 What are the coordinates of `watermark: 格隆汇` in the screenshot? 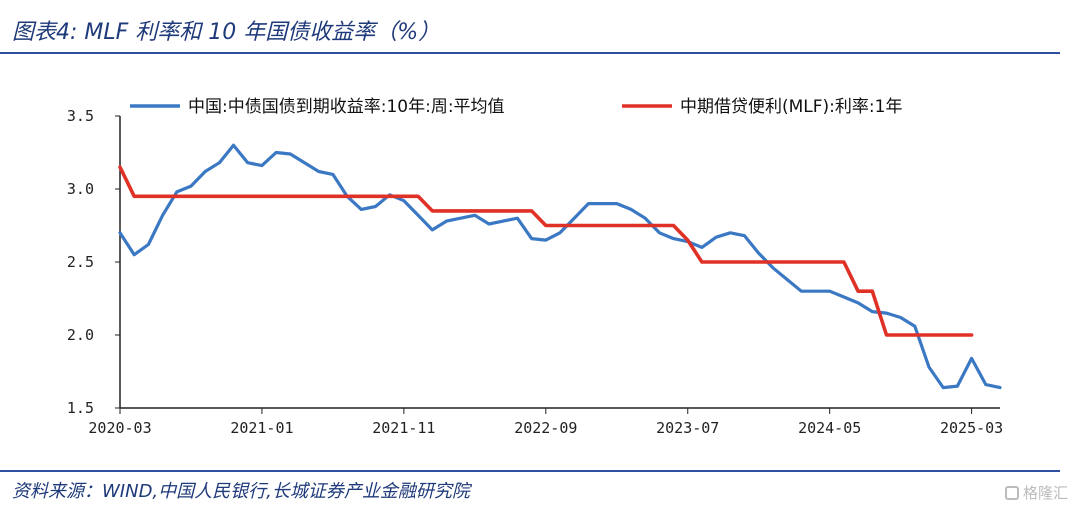 It's located at (1036, 492).